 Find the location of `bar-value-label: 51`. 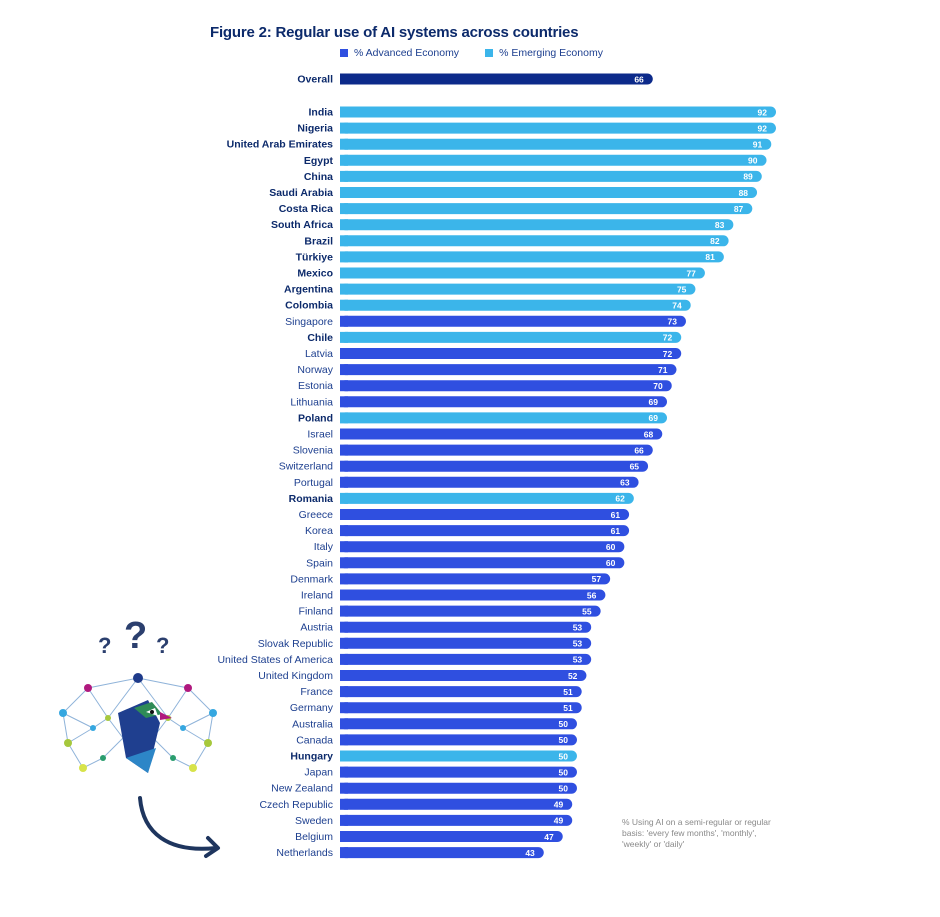

bar-value-label: 51 is located at coordinates (568, 692).